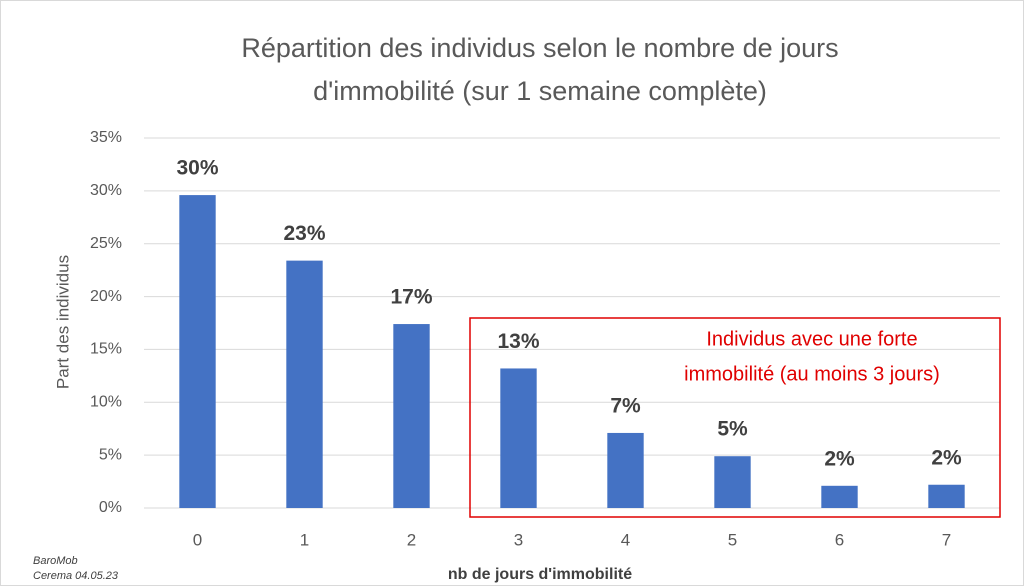 This screenshot has height=587, width=1025. I want to click on x-tick-label: 2, so click(411, 539).